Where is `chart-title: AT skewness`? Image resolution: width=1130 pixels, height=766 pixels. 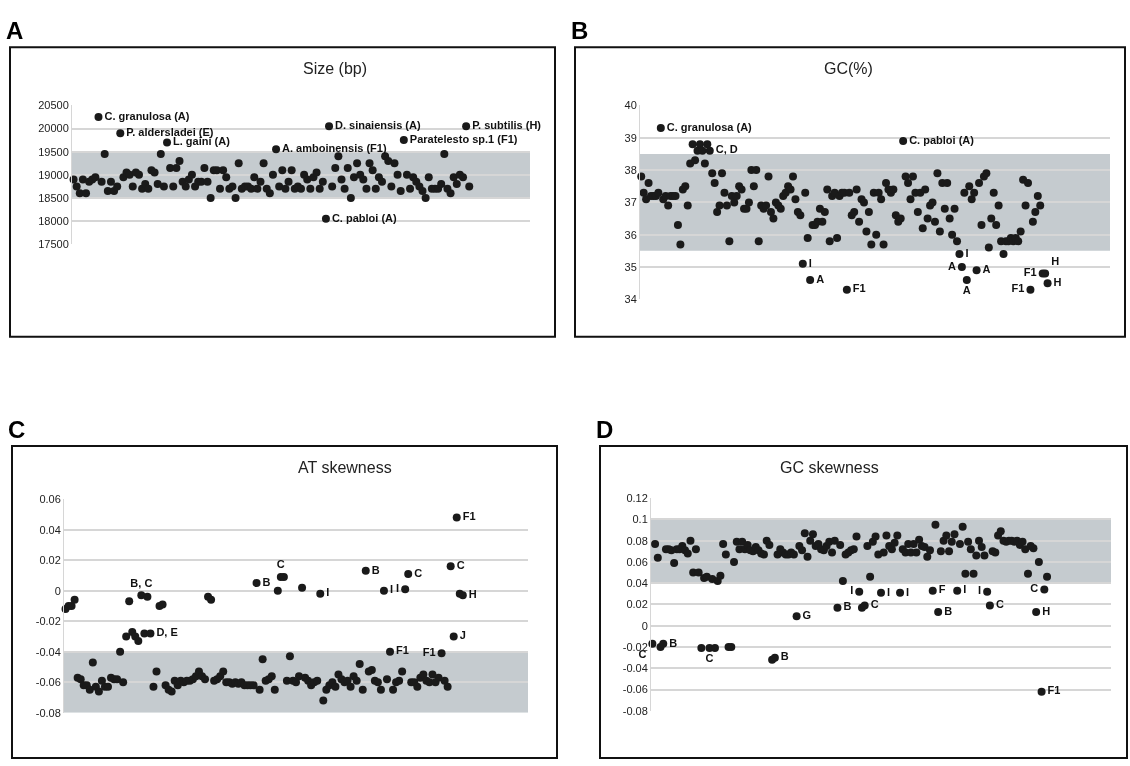
chart-title: AT skewness is located at coordinates (345, 467).